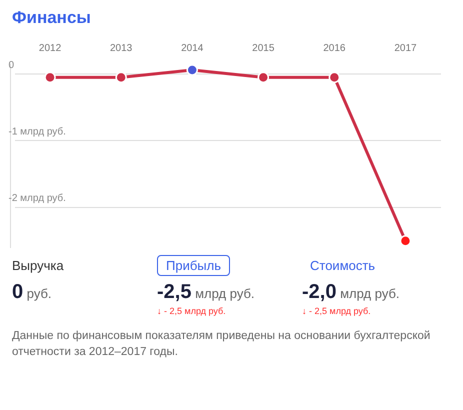 This screenshot has height=410, width=463. Describe the element at coordinates (37, 198) in the screenshot. I see `y-tick-label: -2 млрд руб.` at that location.